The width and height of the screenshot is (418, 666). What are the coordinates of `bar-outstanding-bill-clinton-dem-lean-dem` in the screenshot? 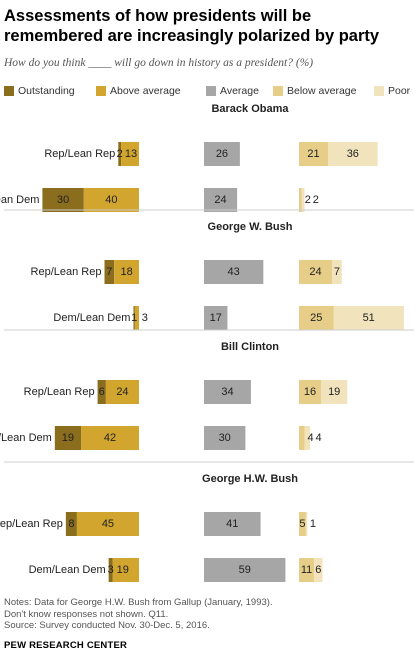 It's located at (68, 438).